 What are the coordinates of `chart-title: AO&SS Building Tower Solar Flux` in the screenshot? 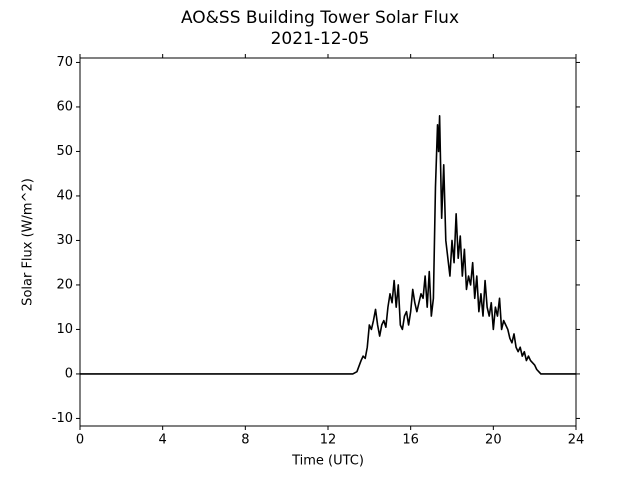 It's located at (320, 18).